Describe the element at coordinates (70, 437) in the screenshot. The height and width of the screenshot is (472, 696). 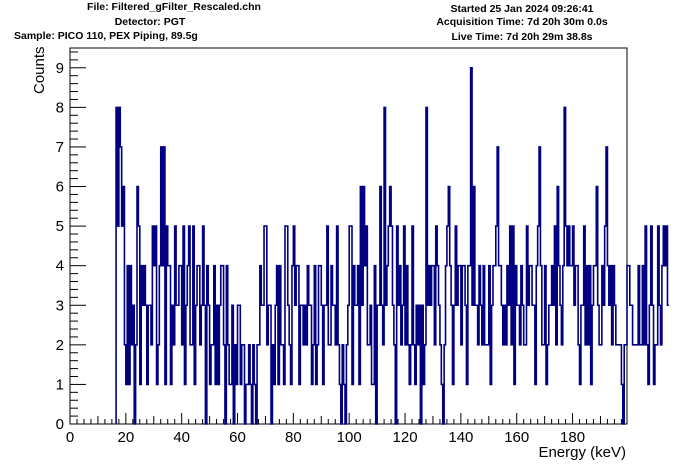
I see `x-tick-label: 0` at that location.